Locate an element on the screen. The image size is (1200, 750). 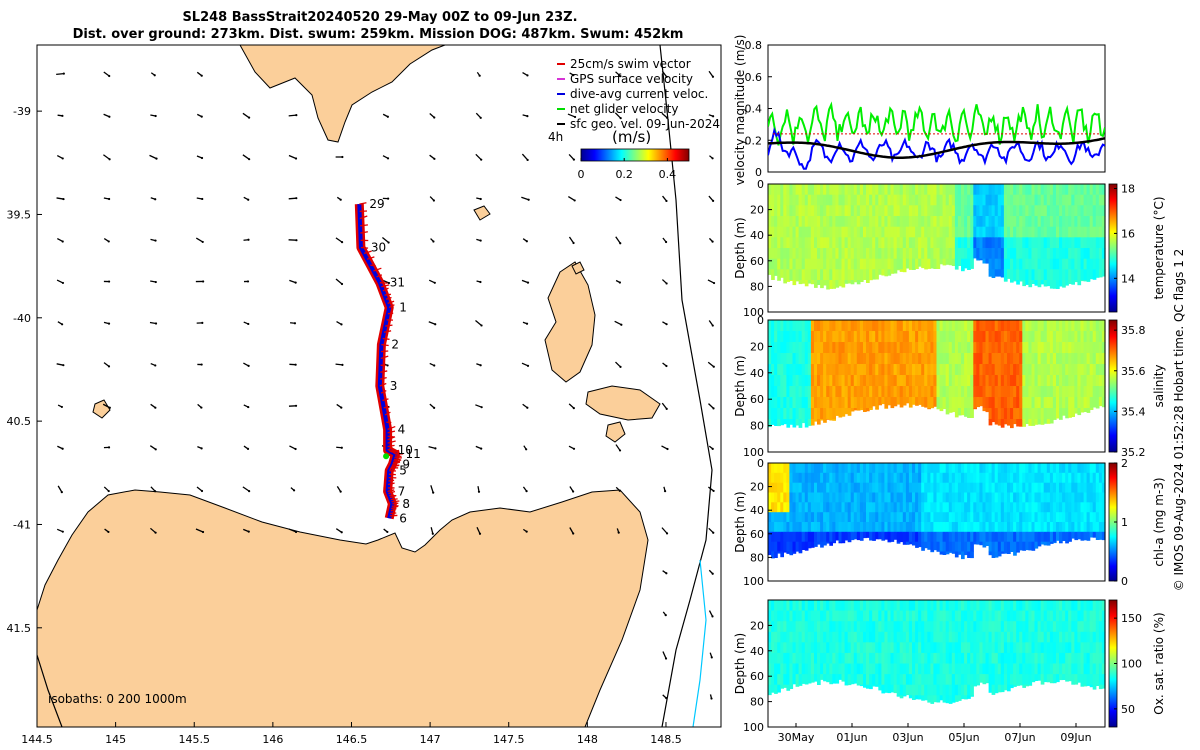
velocity-series-line is located at coordinates (936, 123).